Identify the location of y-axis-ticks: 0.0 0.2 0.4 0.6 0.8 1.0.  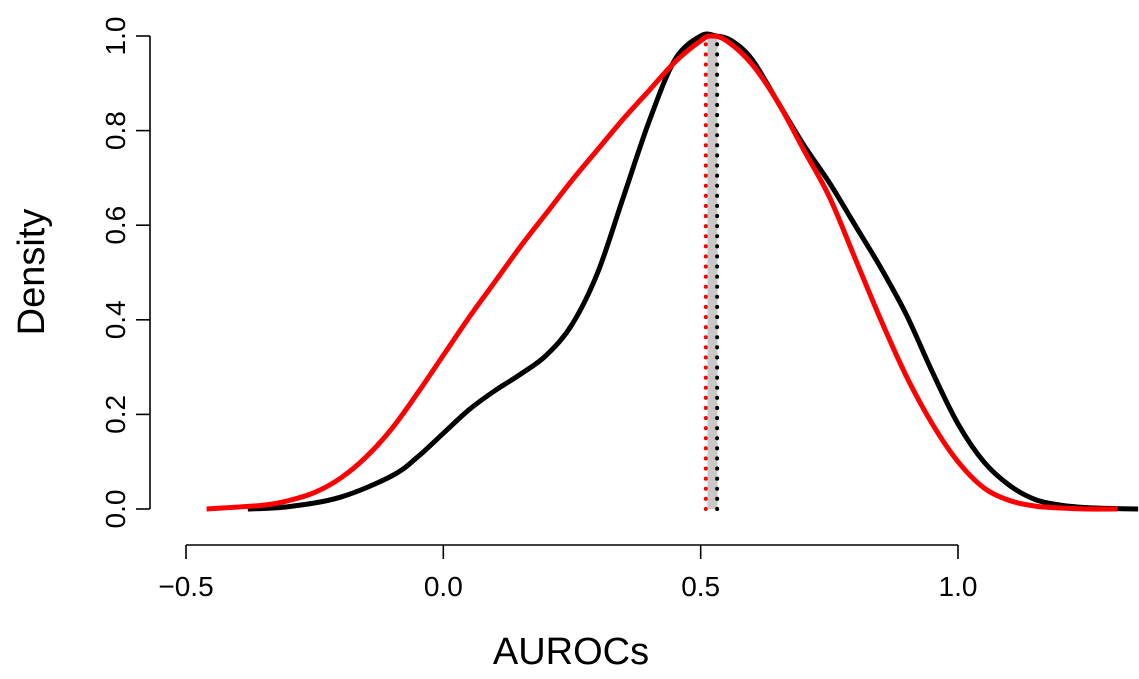
(125, 273).